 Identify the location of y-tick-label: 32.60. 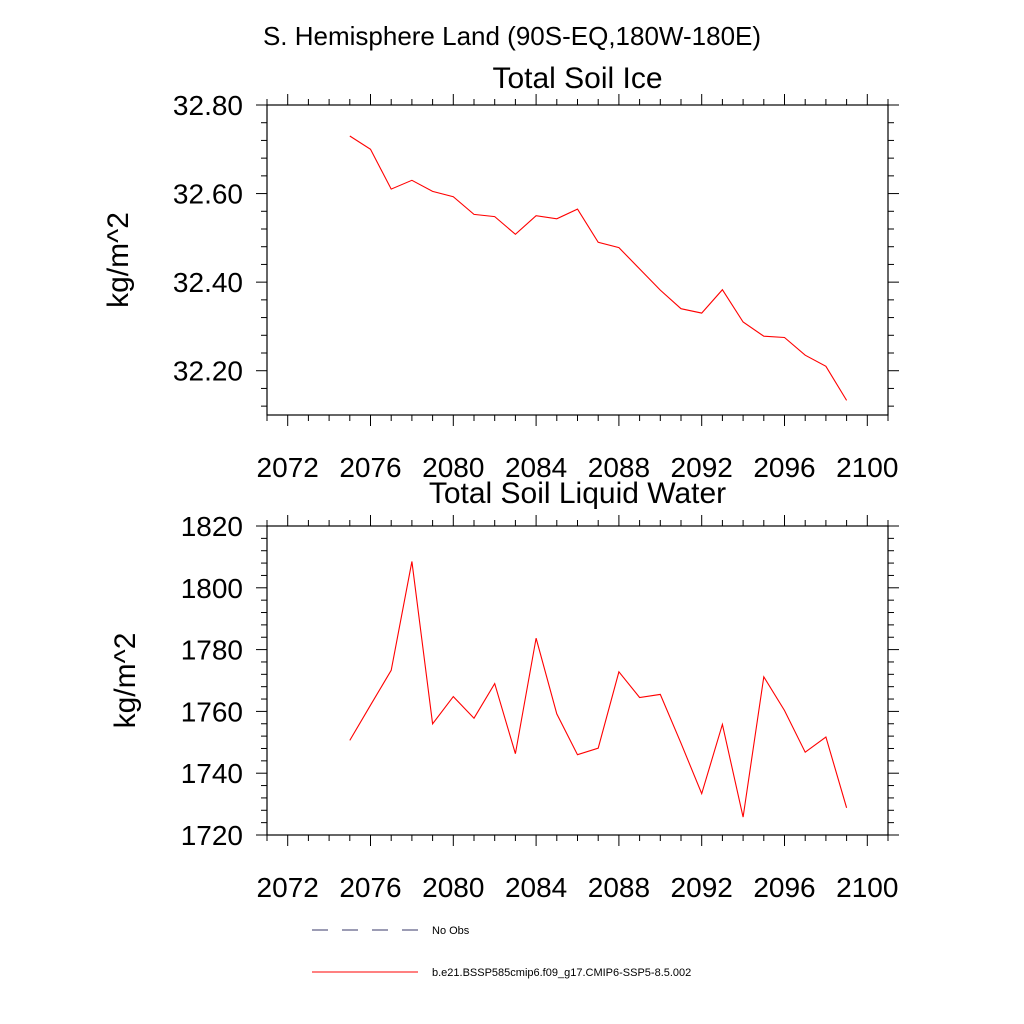
(208, 194).